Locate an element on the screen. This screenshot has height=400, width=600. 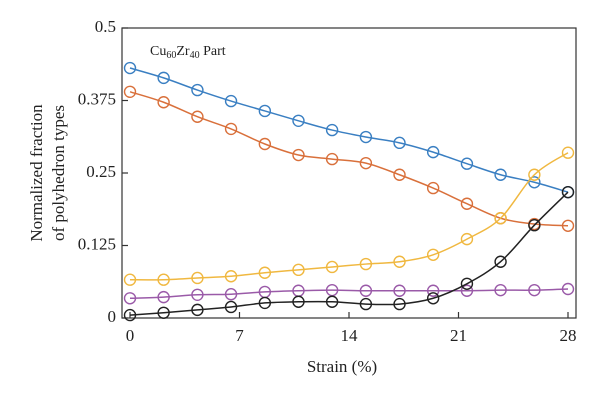
x-axis-label: Strain (%) is located at coordinates (342, 366).